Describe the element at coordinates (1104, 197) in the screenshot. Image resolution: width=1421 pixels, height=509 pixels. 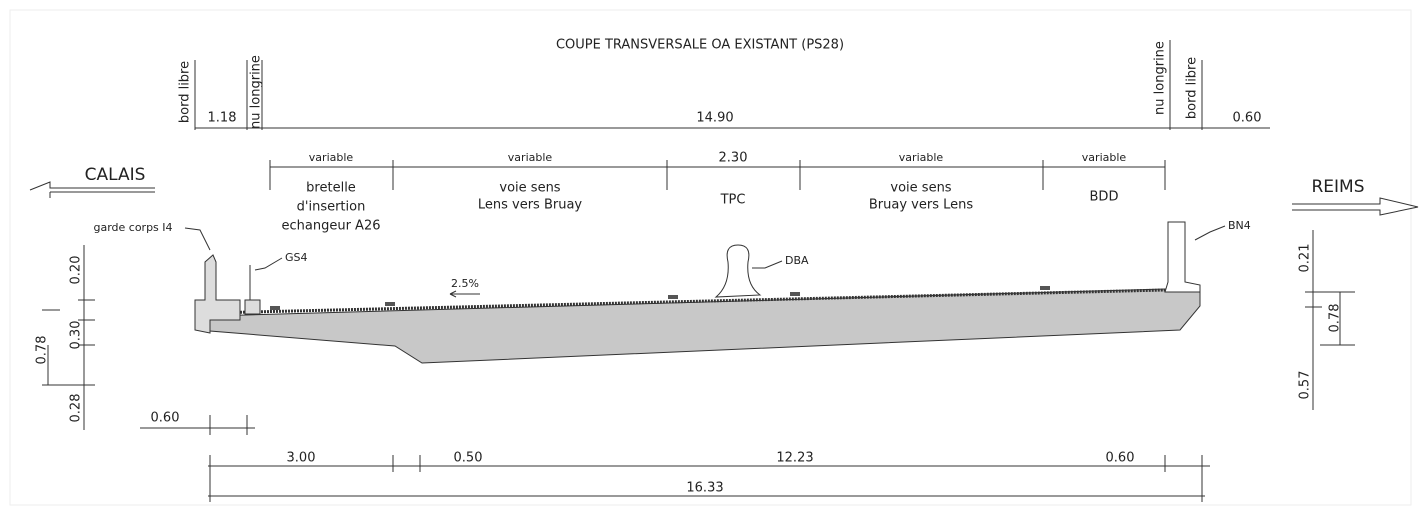
I see `lane-name: BDD` at that location.